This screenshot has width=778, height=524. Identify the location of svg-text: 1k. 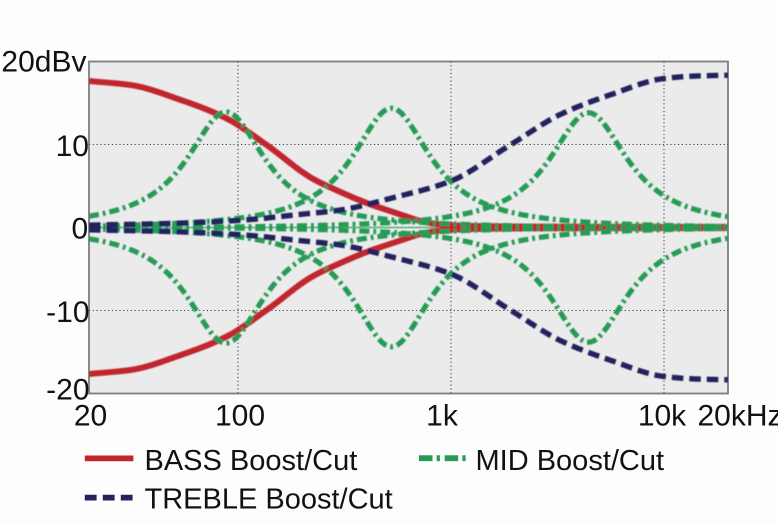
(442, 416).